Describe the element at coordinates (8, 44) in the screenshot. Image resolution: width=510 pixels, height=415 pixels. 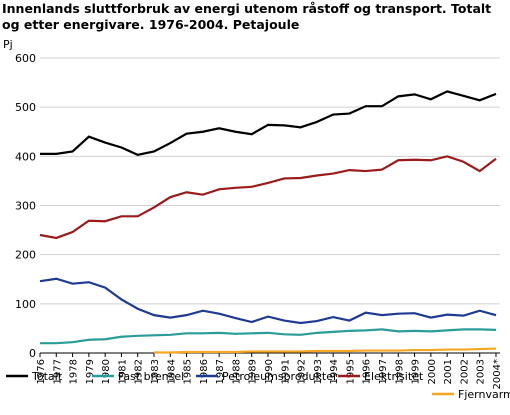
I see `y-axis-label: Pj` at that location.